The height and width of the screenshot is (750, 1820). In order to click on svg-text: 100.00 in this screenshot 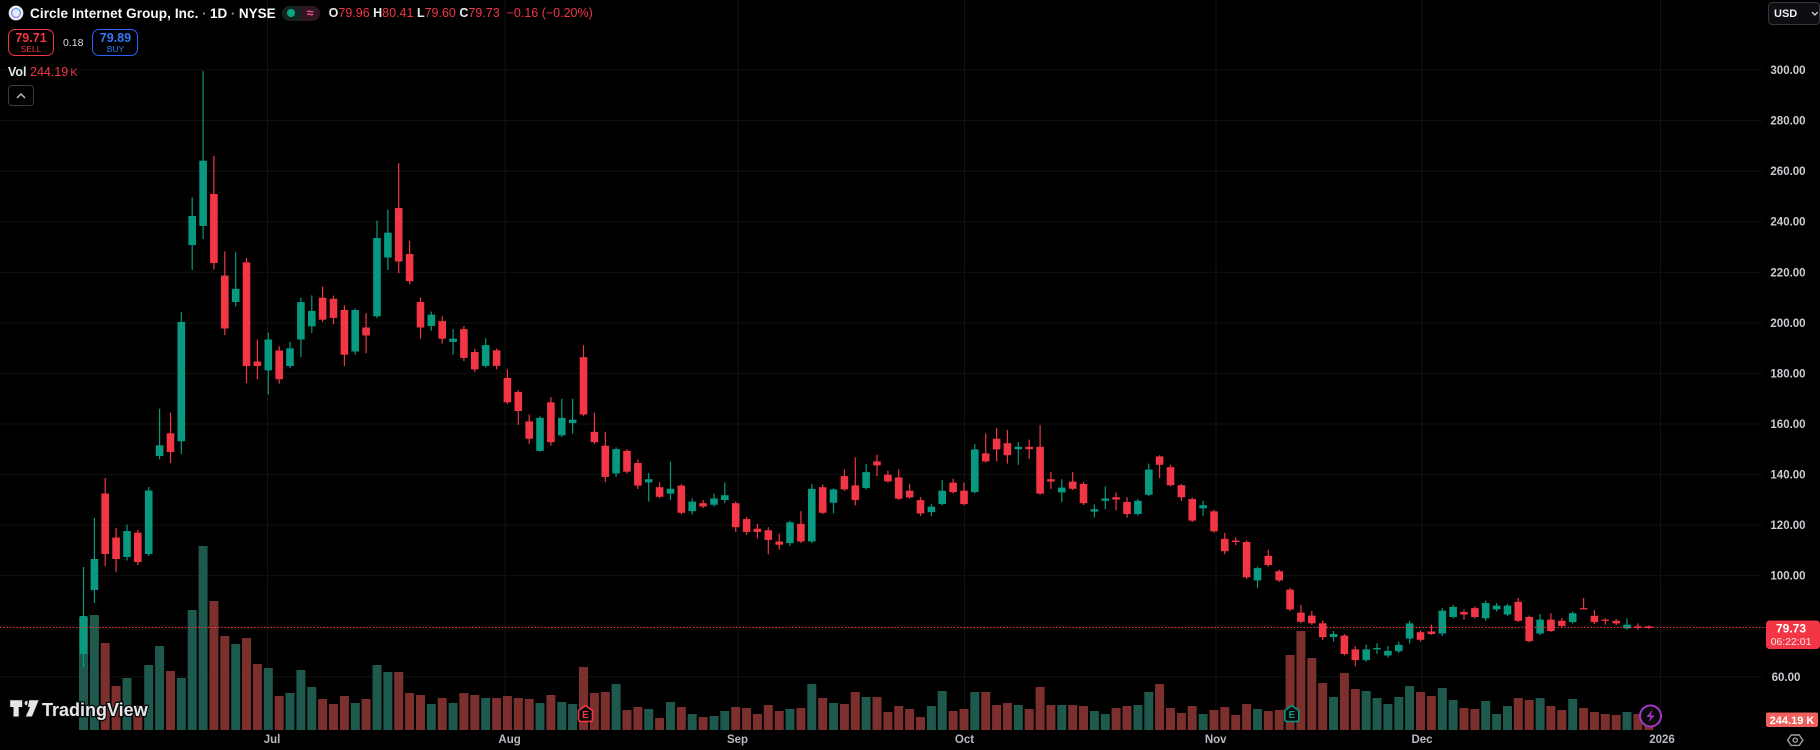, I will do `click(1787, 577)`.